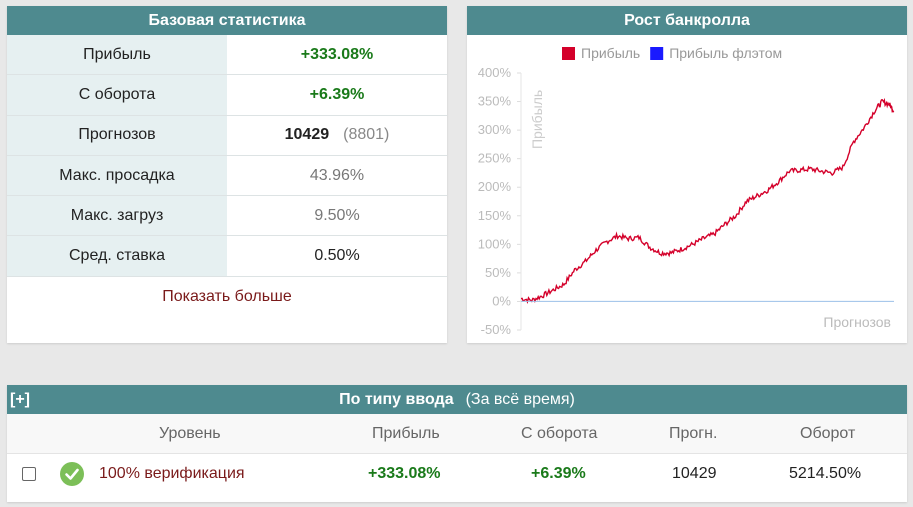  Describe the element at coordinates (117, 256) in the screenshot. I see `stat-label: Сред. ставка` at that location.